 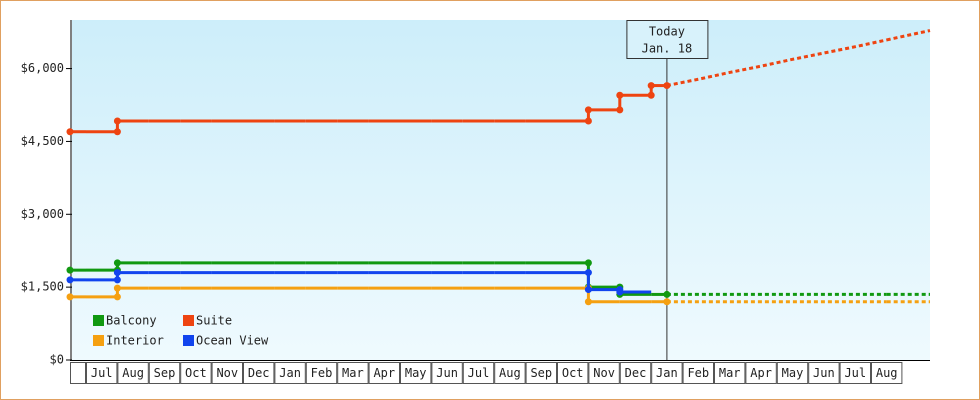 I want to click on legend-label: Interior, so click(x=135, y=341).